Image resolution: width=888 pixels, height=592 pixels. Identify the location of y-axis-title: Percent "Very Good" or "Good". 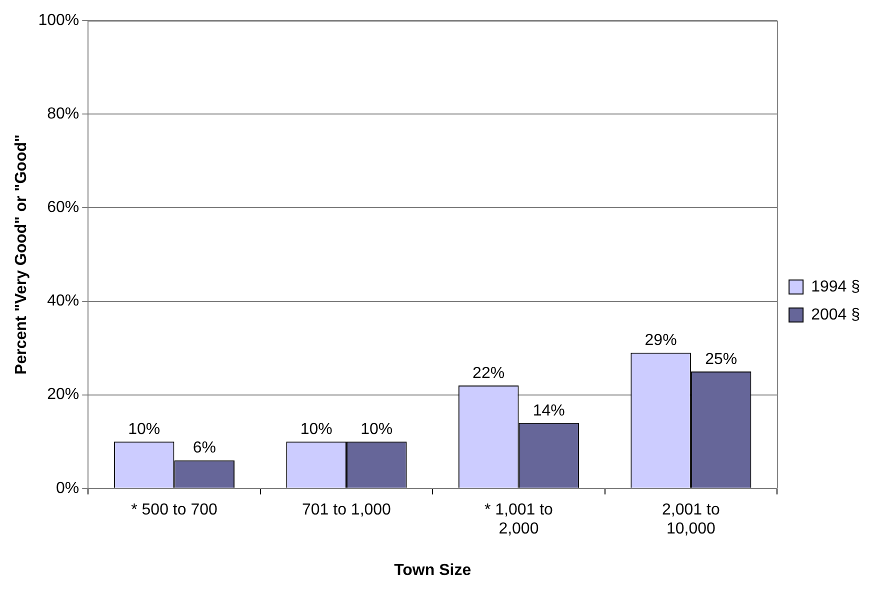
(21, 254).